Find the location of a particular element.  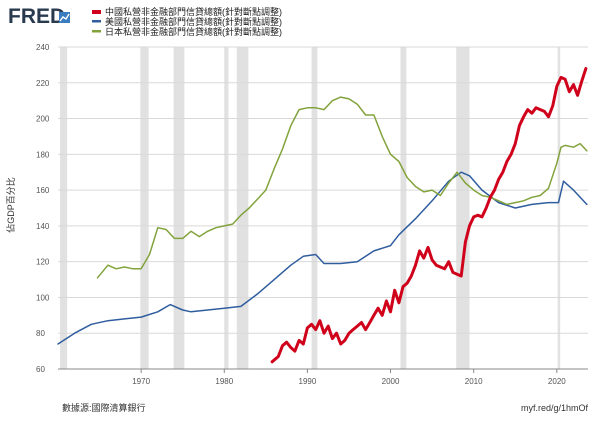

fred-logo-icon is located at coordinates (64, 17).